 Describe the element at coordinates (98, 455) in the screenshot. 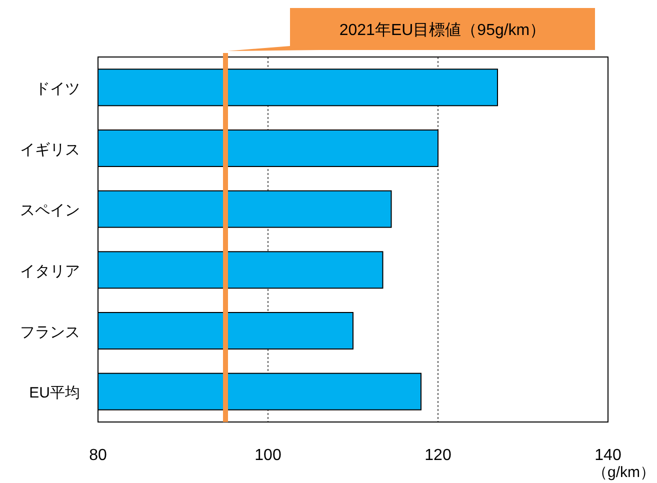

I see `x-tick-label: 80` at that location.